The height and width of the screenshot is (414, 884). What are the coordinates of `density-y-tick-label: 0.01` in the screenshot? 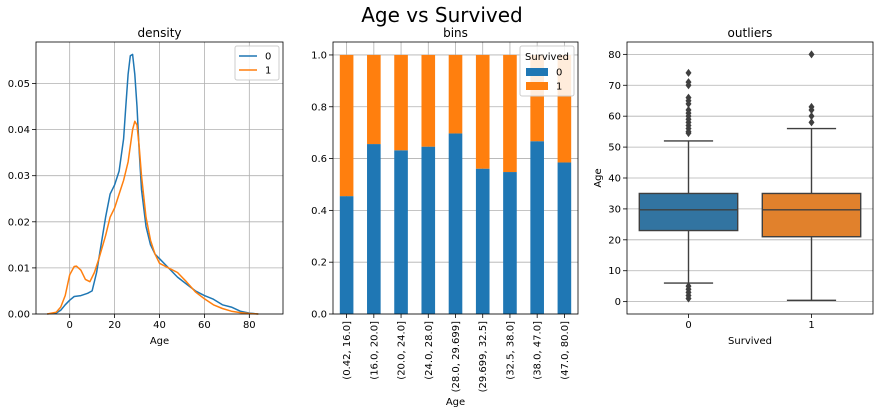 It's located at (19, 268).